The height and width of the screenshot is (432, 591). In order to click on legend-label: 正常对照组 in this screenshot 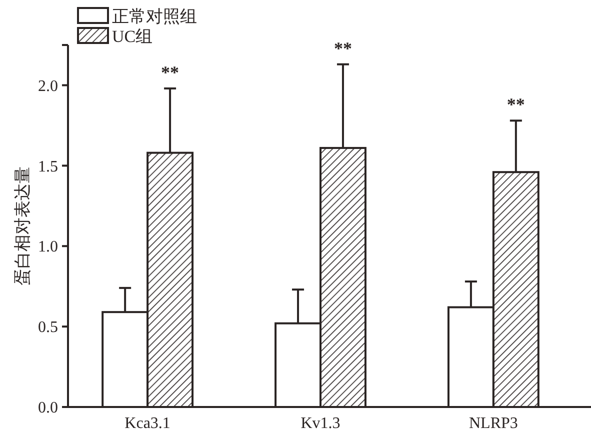, I will do `click(154, 16)`.